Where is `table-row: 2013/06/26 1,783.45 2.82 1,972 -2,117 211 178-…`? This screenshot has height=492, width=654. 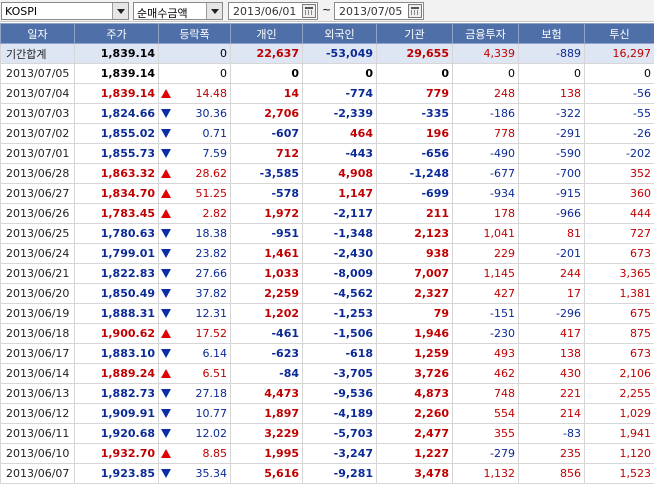
table-row: 2013/06/26 1,783.45 2.82 1,972 -2,117 211 178-… is located at coordinates (327, 213).